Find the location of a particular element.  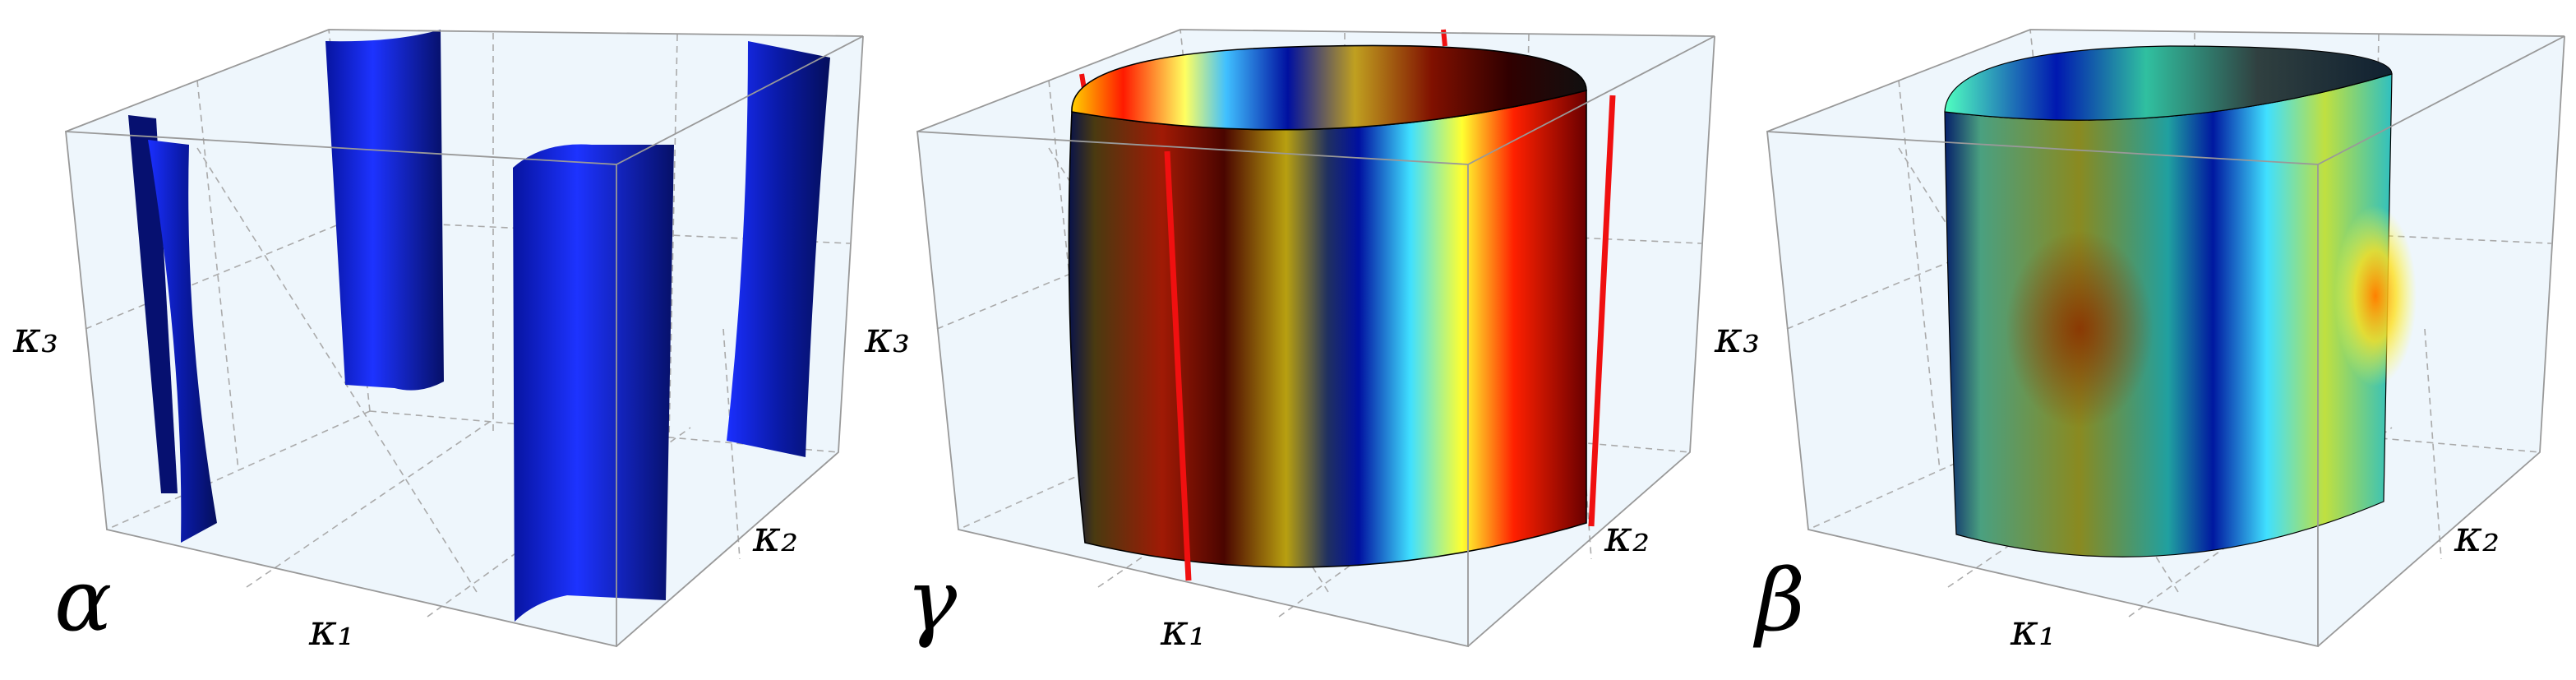

panel-label: α is located at coordinates (83, 600).